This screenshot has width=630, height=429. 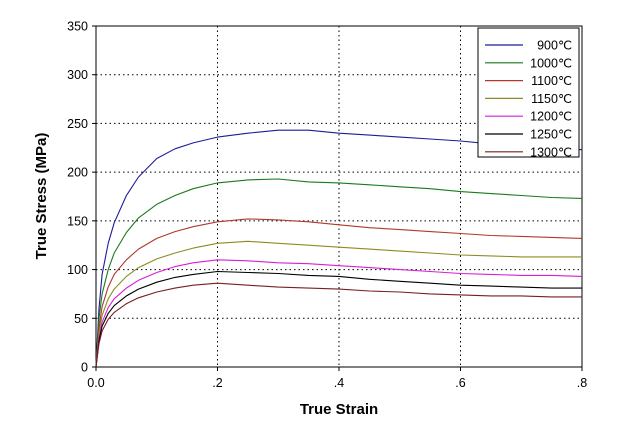 I want to click on legend-label-3: 1100℃, so click(x=551, y=81).